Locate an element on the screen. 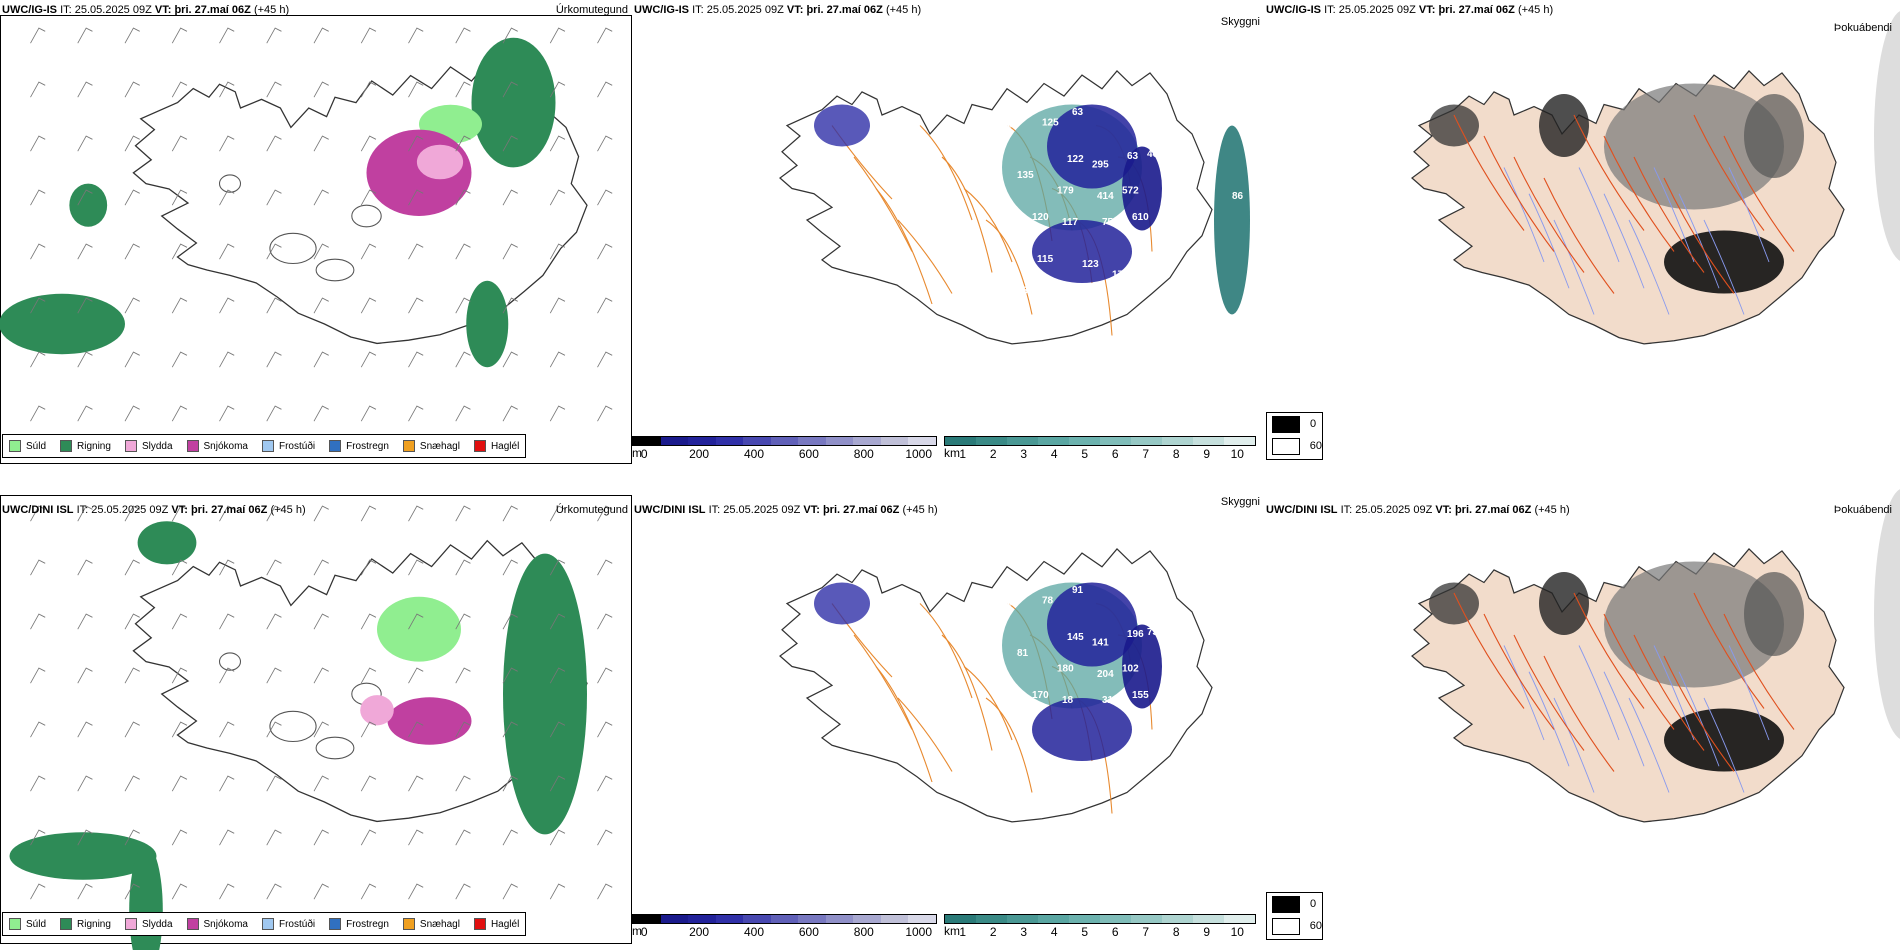 The image size is (1900, 950). visibility-label: 63 is located at coordinates (1132, 156).